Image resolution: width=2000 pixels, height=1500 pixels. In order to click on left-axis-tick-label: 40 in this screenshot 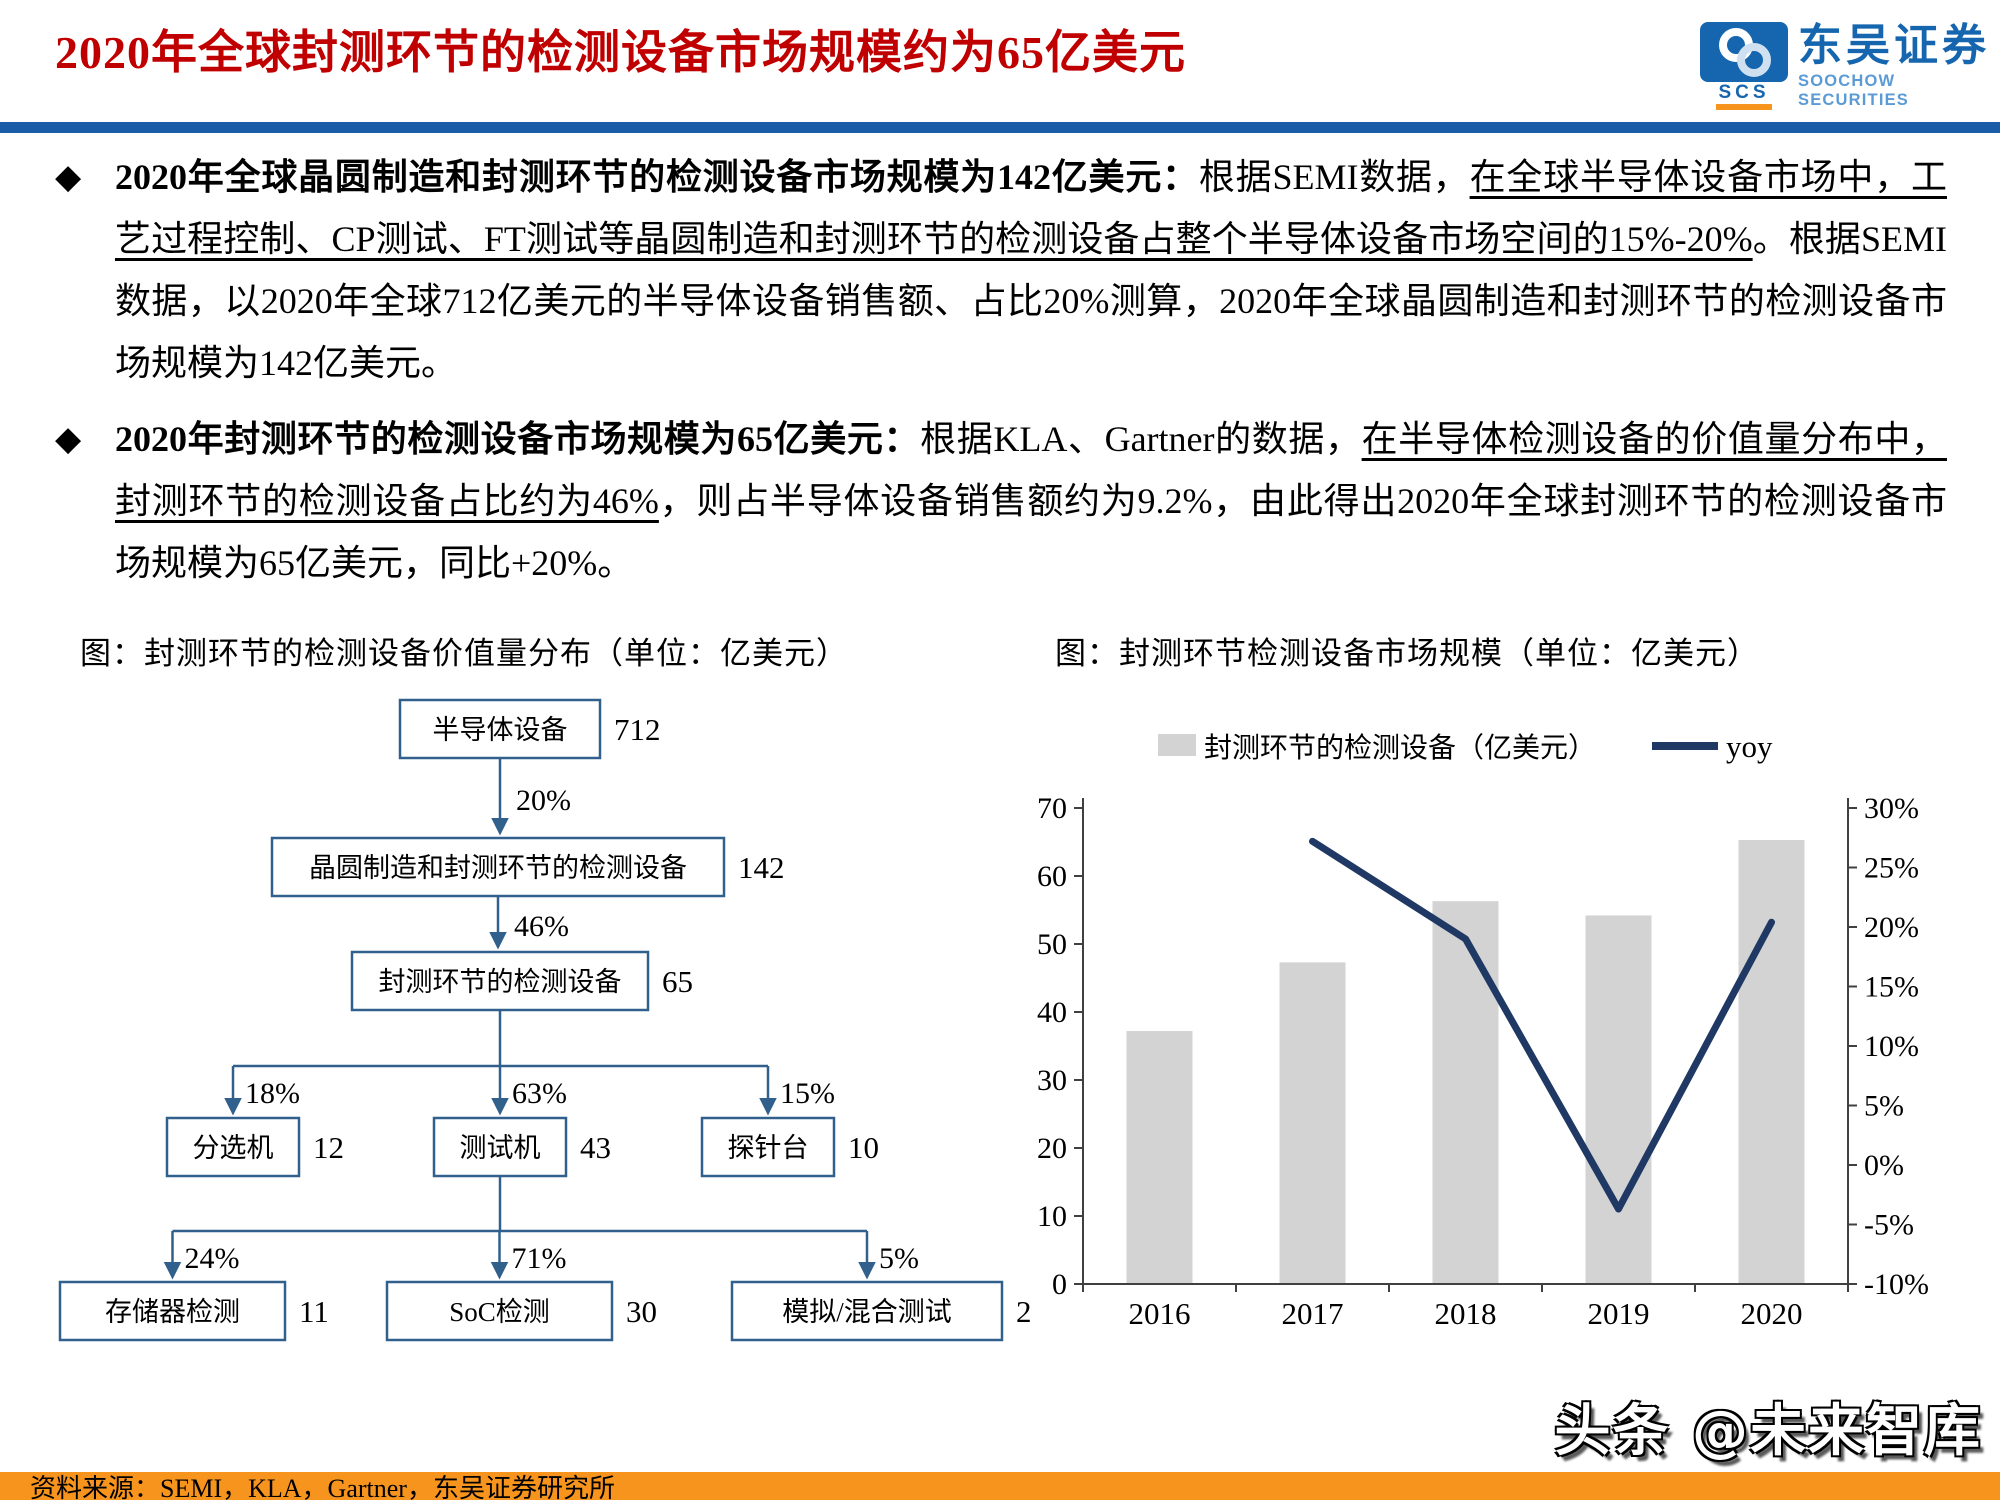, I will do `click(1052, 1012)`.